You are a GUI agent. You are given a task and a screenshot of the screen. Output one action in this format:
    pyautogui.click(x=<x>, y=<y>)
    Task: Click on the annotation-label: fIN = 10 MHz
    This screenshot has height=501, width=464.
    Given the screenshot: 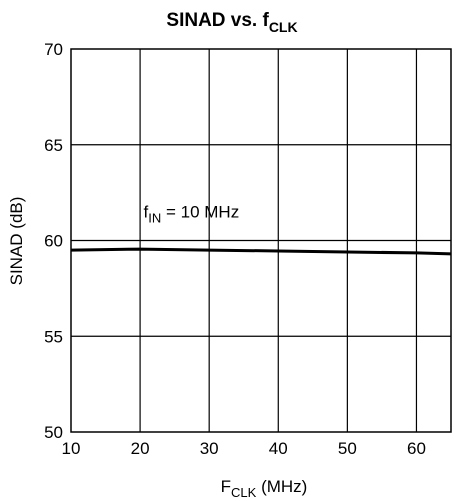 What is the action you would take?
    pyautogui.click(x=192, y=214)
    